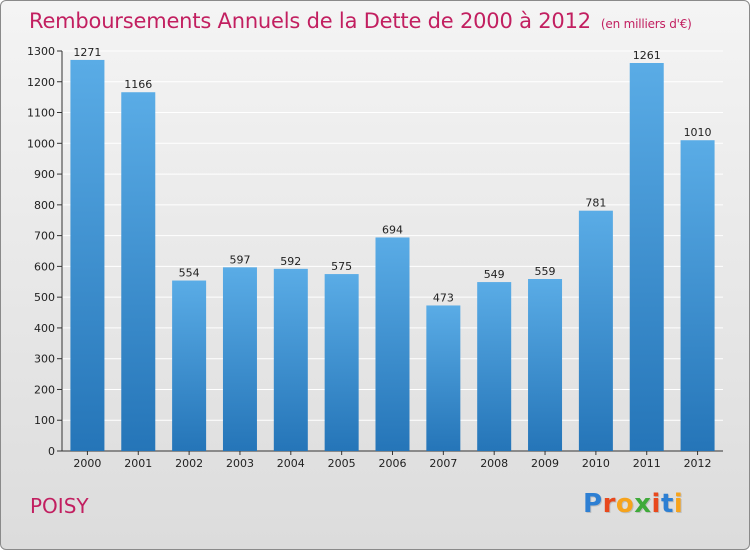 The image size is (750, 550). What do you see at coordinates (87, 463) in the screenshot?
I see `x-tick-label-2000: 2000` at bounding box center [87, 463].